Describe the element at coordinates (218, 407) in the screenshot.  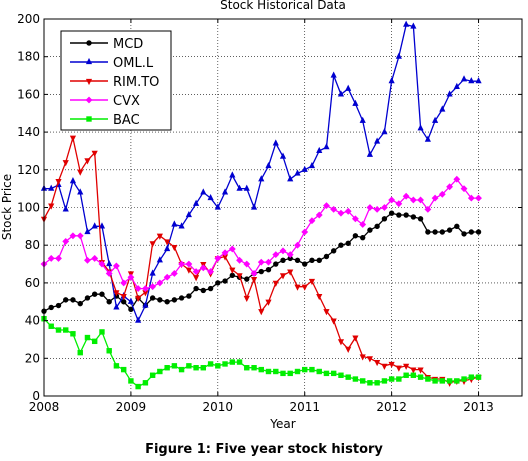
I see `x-tick-label: 2010` at that location.